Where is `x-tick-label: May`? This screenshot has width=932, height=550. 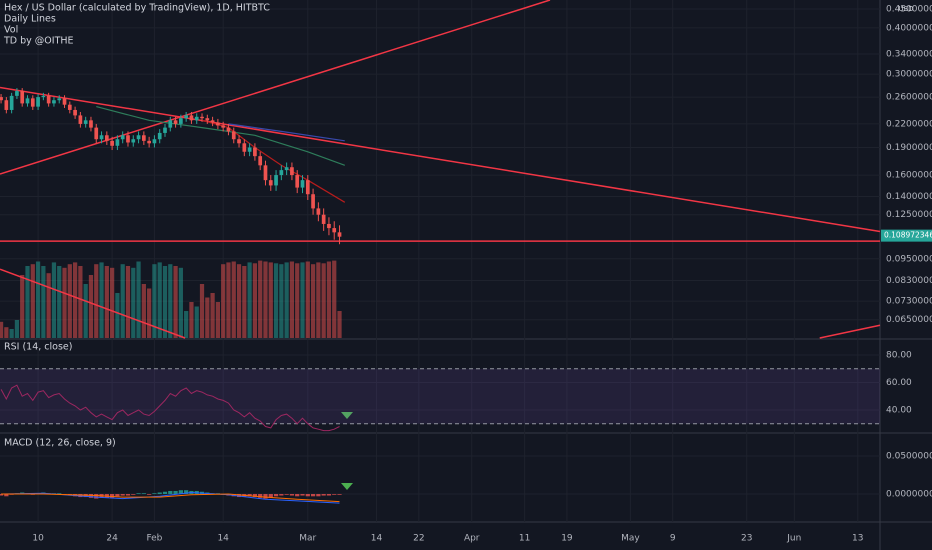
x-tick-label: May is located at coordinates (630, 539).